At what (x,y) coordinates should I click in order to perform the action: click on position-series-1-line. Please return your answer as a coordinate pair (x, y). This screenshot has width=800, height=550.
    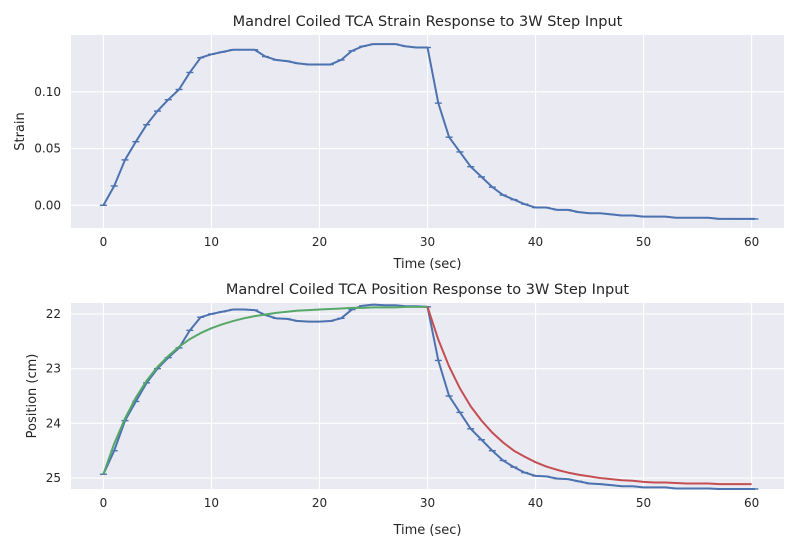
    Looking at the image, I should click on (265, 390).